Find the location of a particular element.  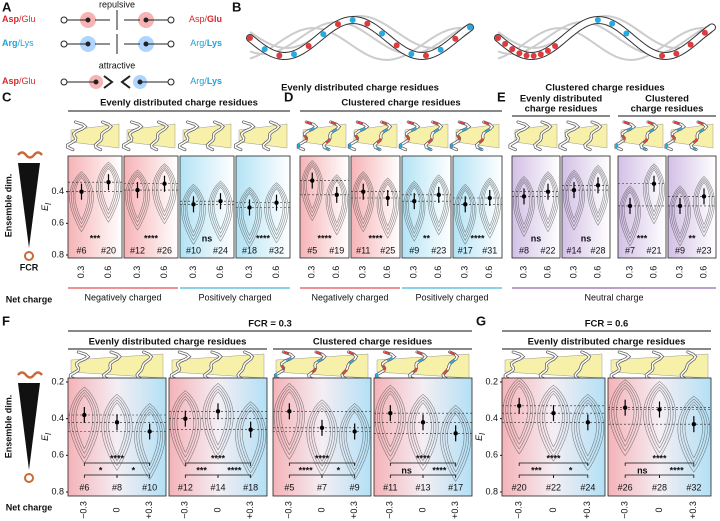

sample-id: #6 is located at coordinates (81, 250).